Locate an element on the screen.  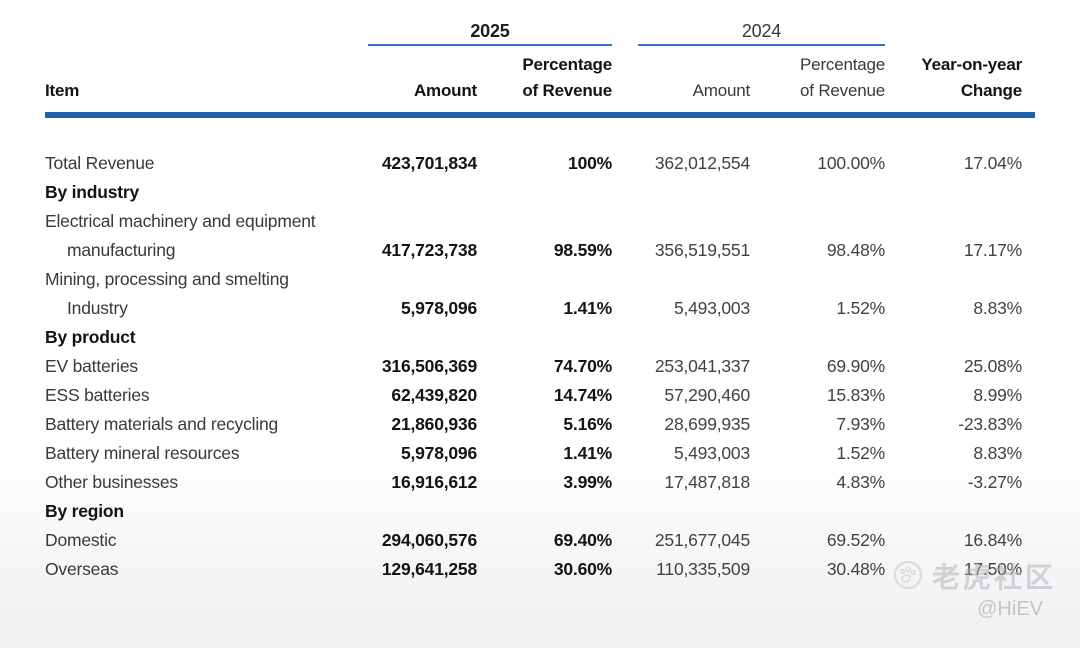
row-label: Total Revenue is located at coordinates (100, 163).